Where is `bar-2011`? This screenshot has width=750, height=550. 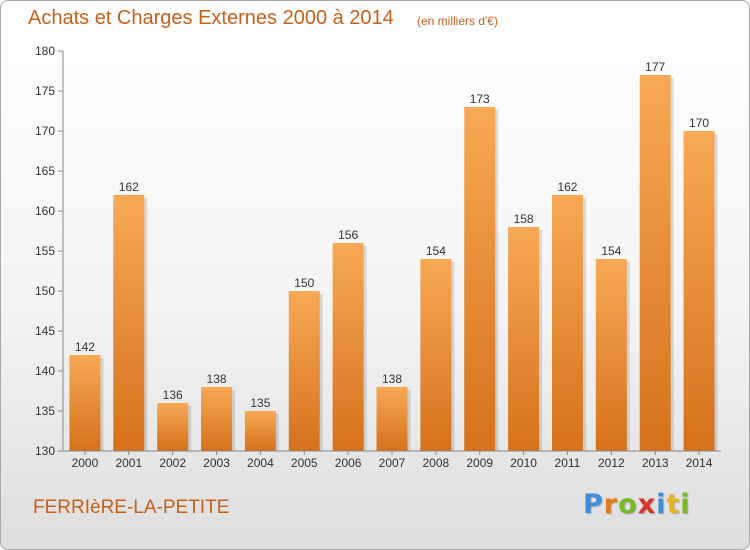
bar-2011 is located at coordinates (567, 323).